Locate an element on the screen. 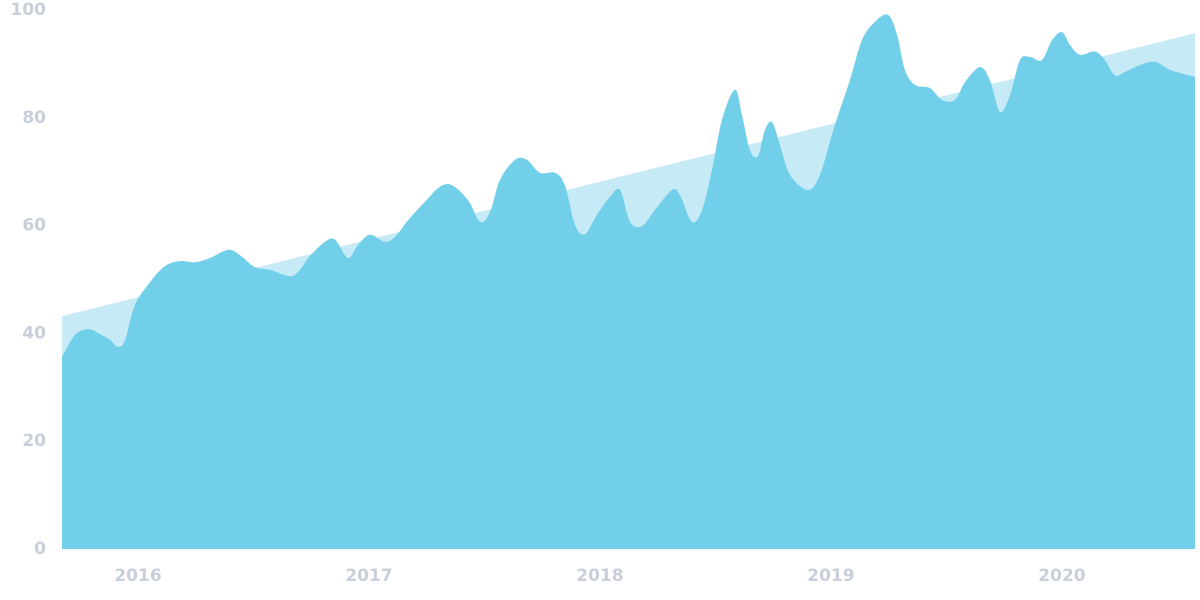 Image resolution: width=1200 pixels, height=600 pixels. y-tick-label: 40 is located at coordinates (34, 333).